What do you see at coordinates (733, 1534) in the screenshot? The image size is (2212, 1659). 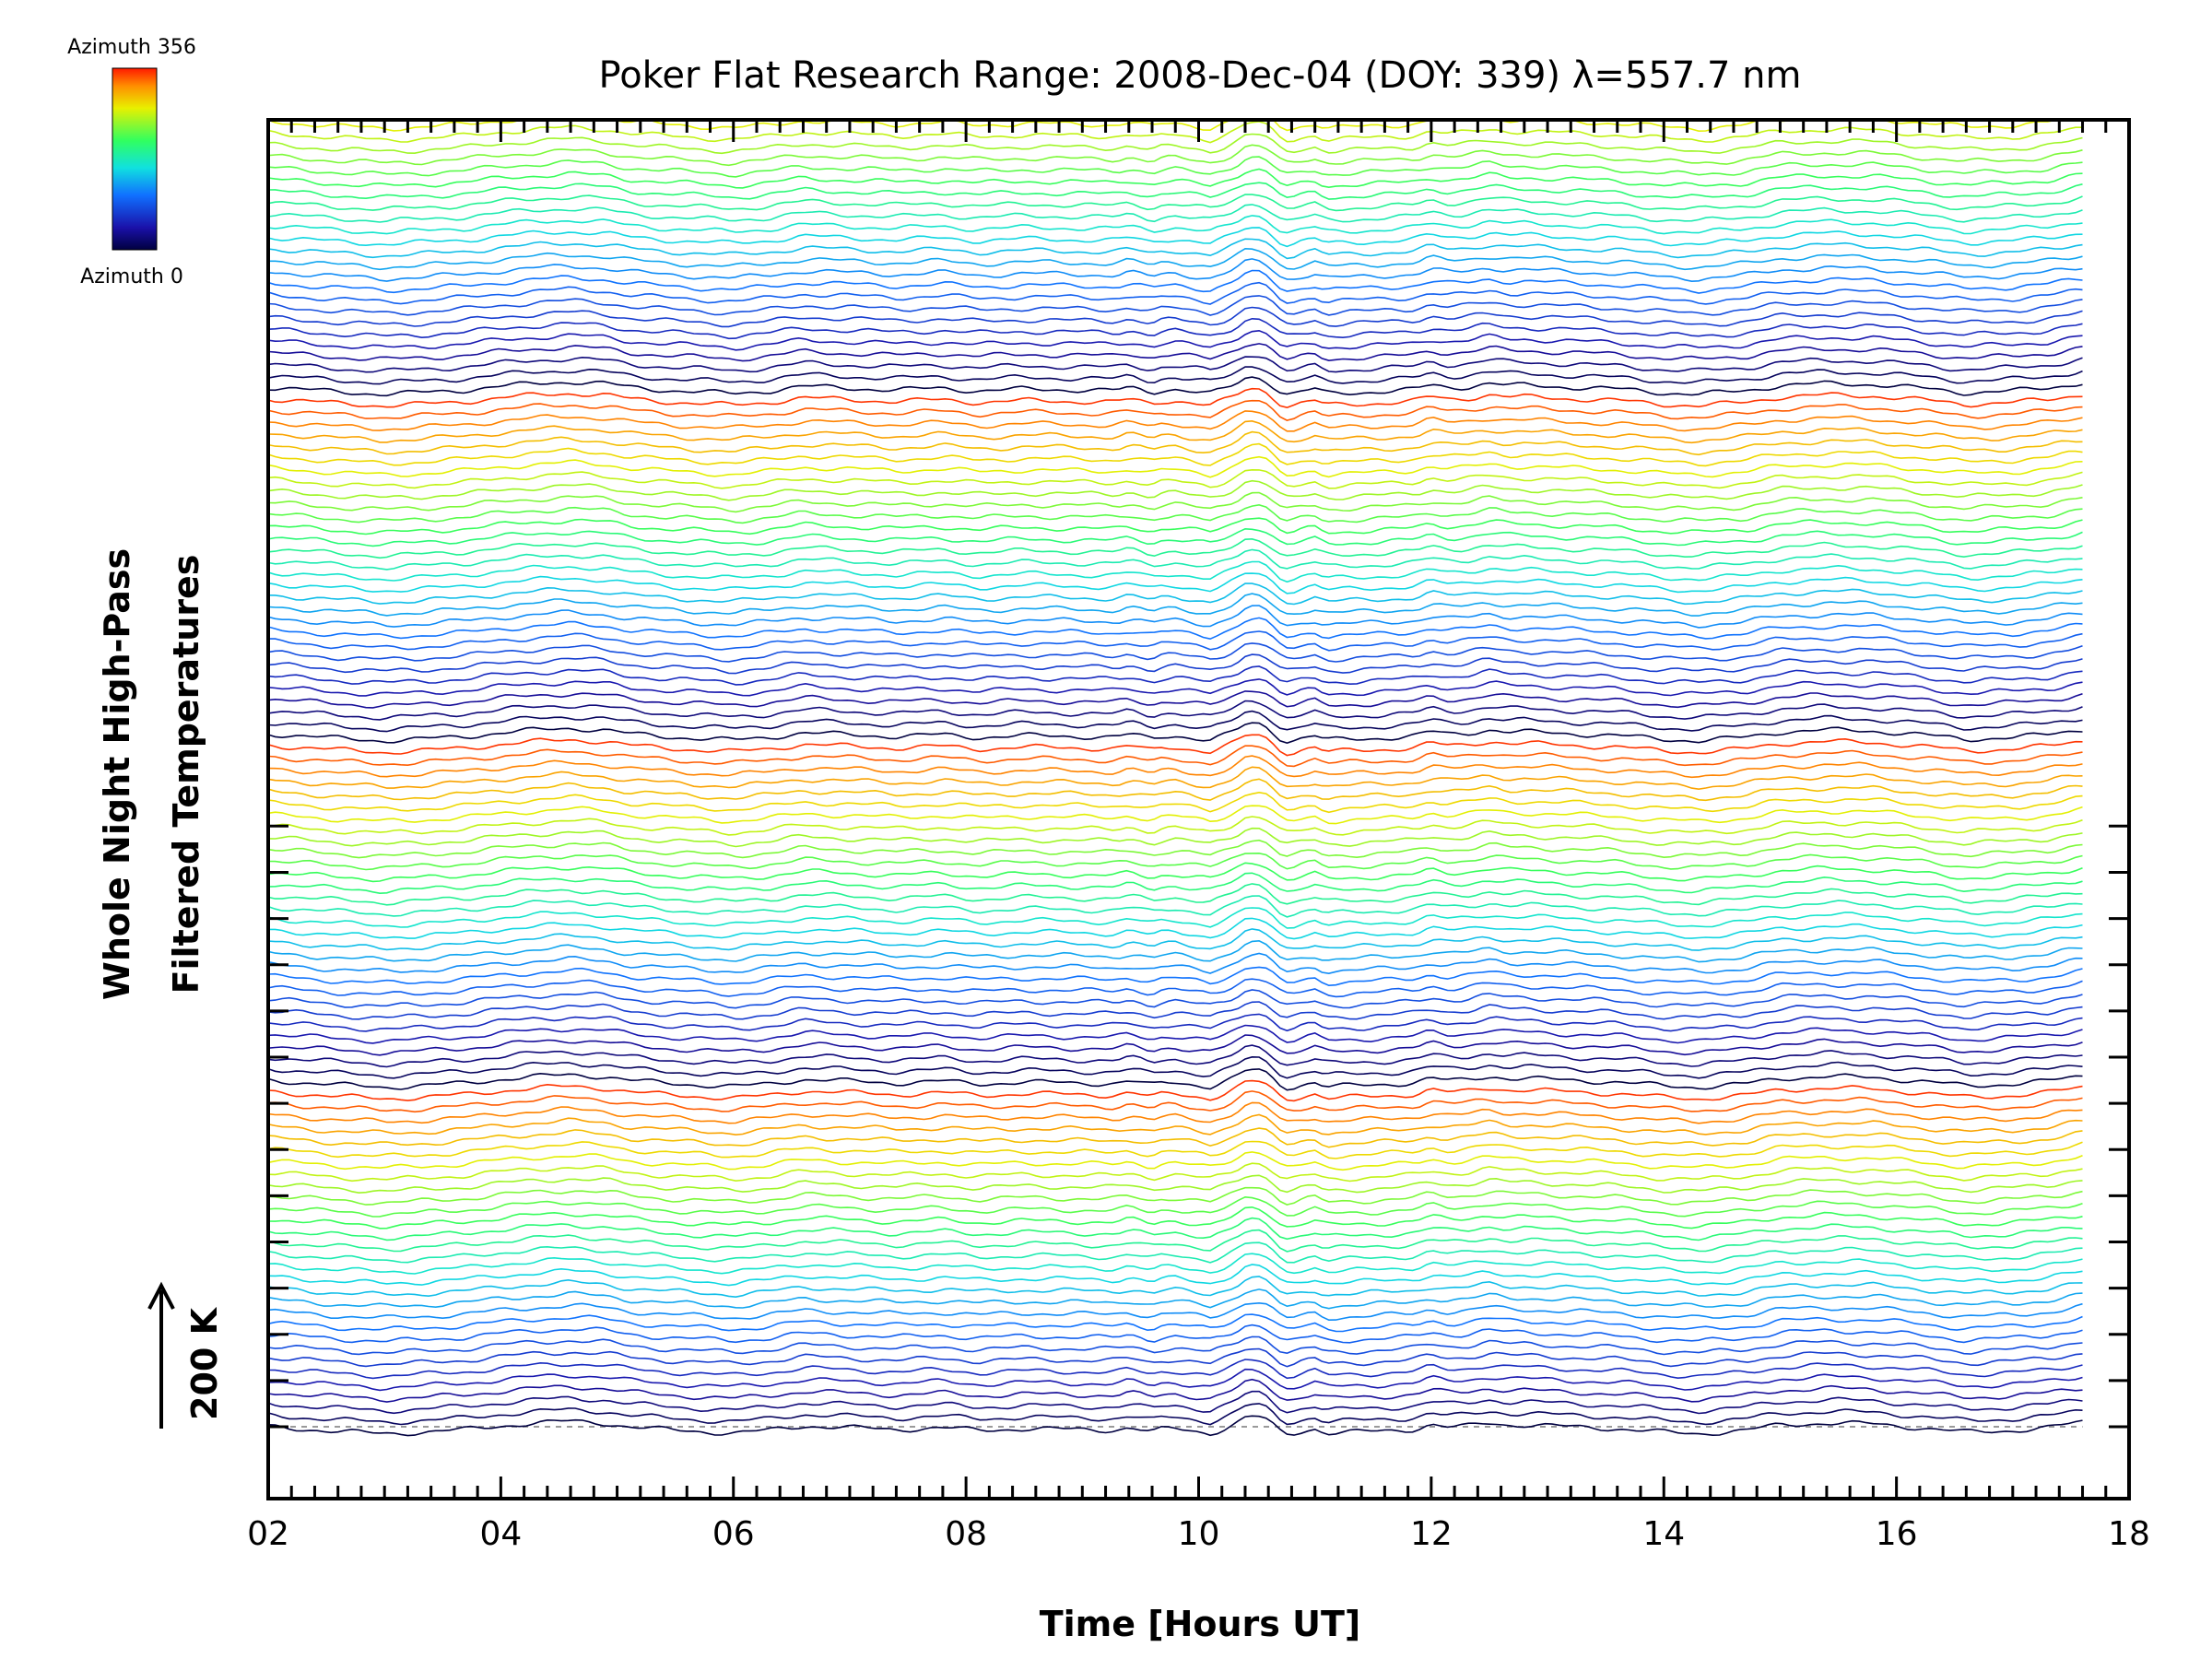 I see `x-tick-label: 06` at bounding box center [733, 1534].